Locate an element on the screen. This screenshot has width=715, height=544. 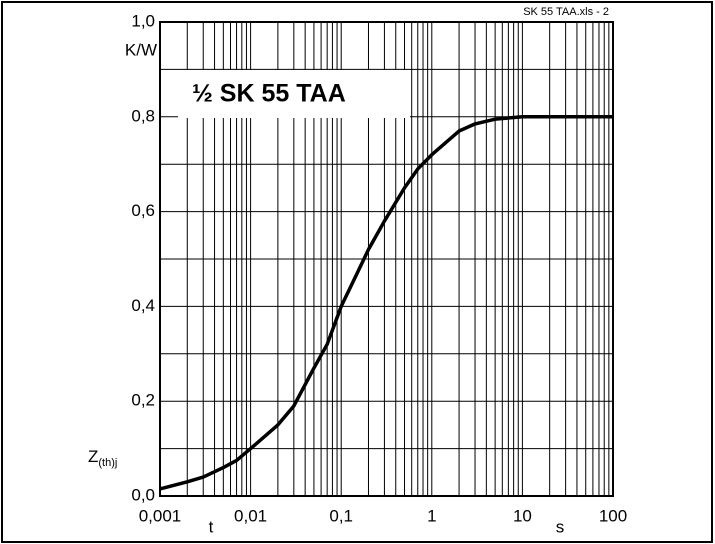
y-tick-label: 0,4 is located at coordinates (143, 305).